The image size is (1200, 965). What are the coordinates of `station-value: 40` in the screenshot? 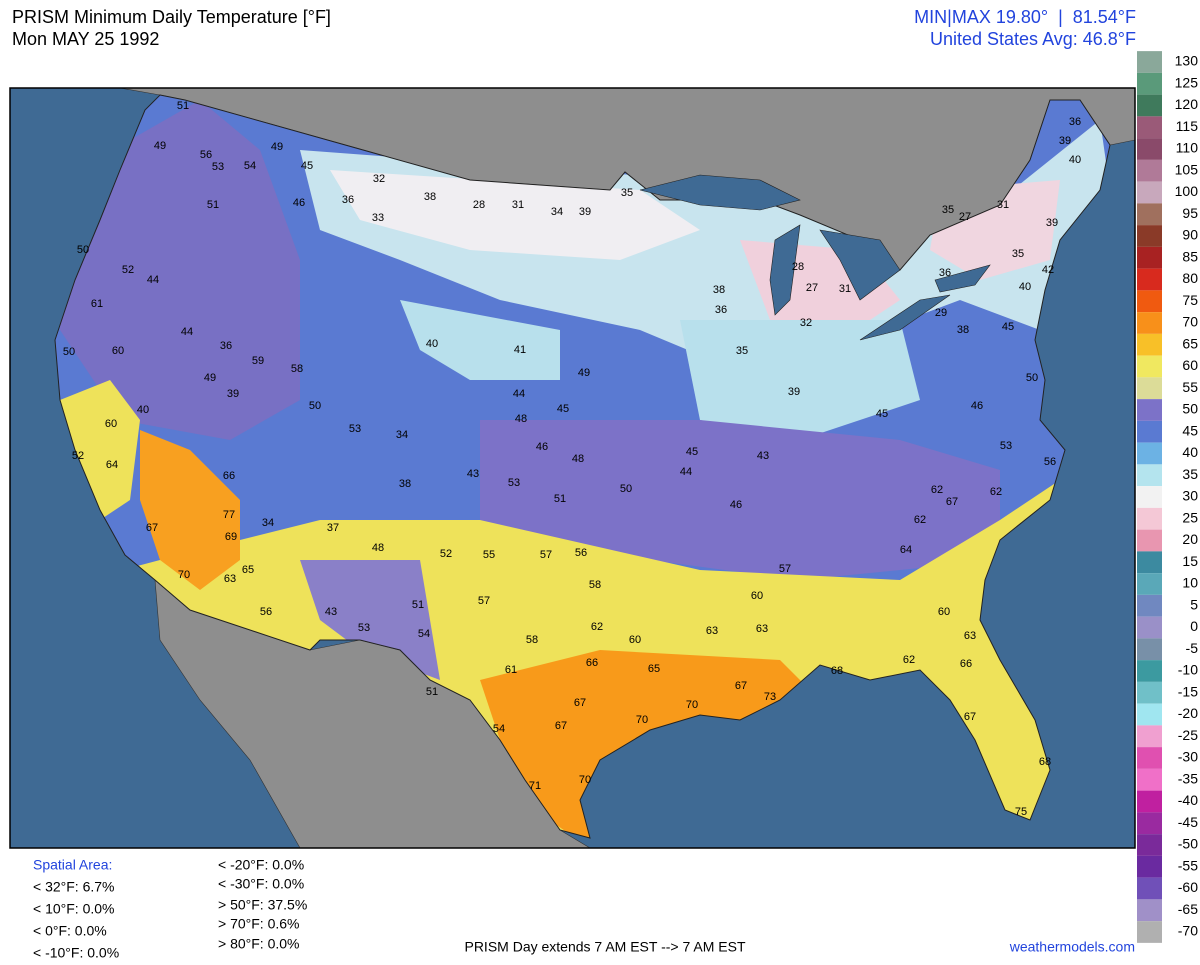 It's located at (1025, 287).